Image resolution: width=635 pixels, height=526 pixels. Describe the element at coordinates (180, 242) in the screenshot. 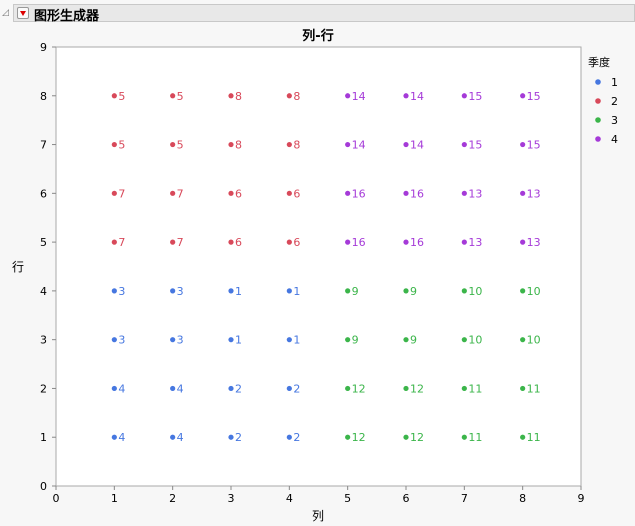

I see `point-label: 7` at that location.